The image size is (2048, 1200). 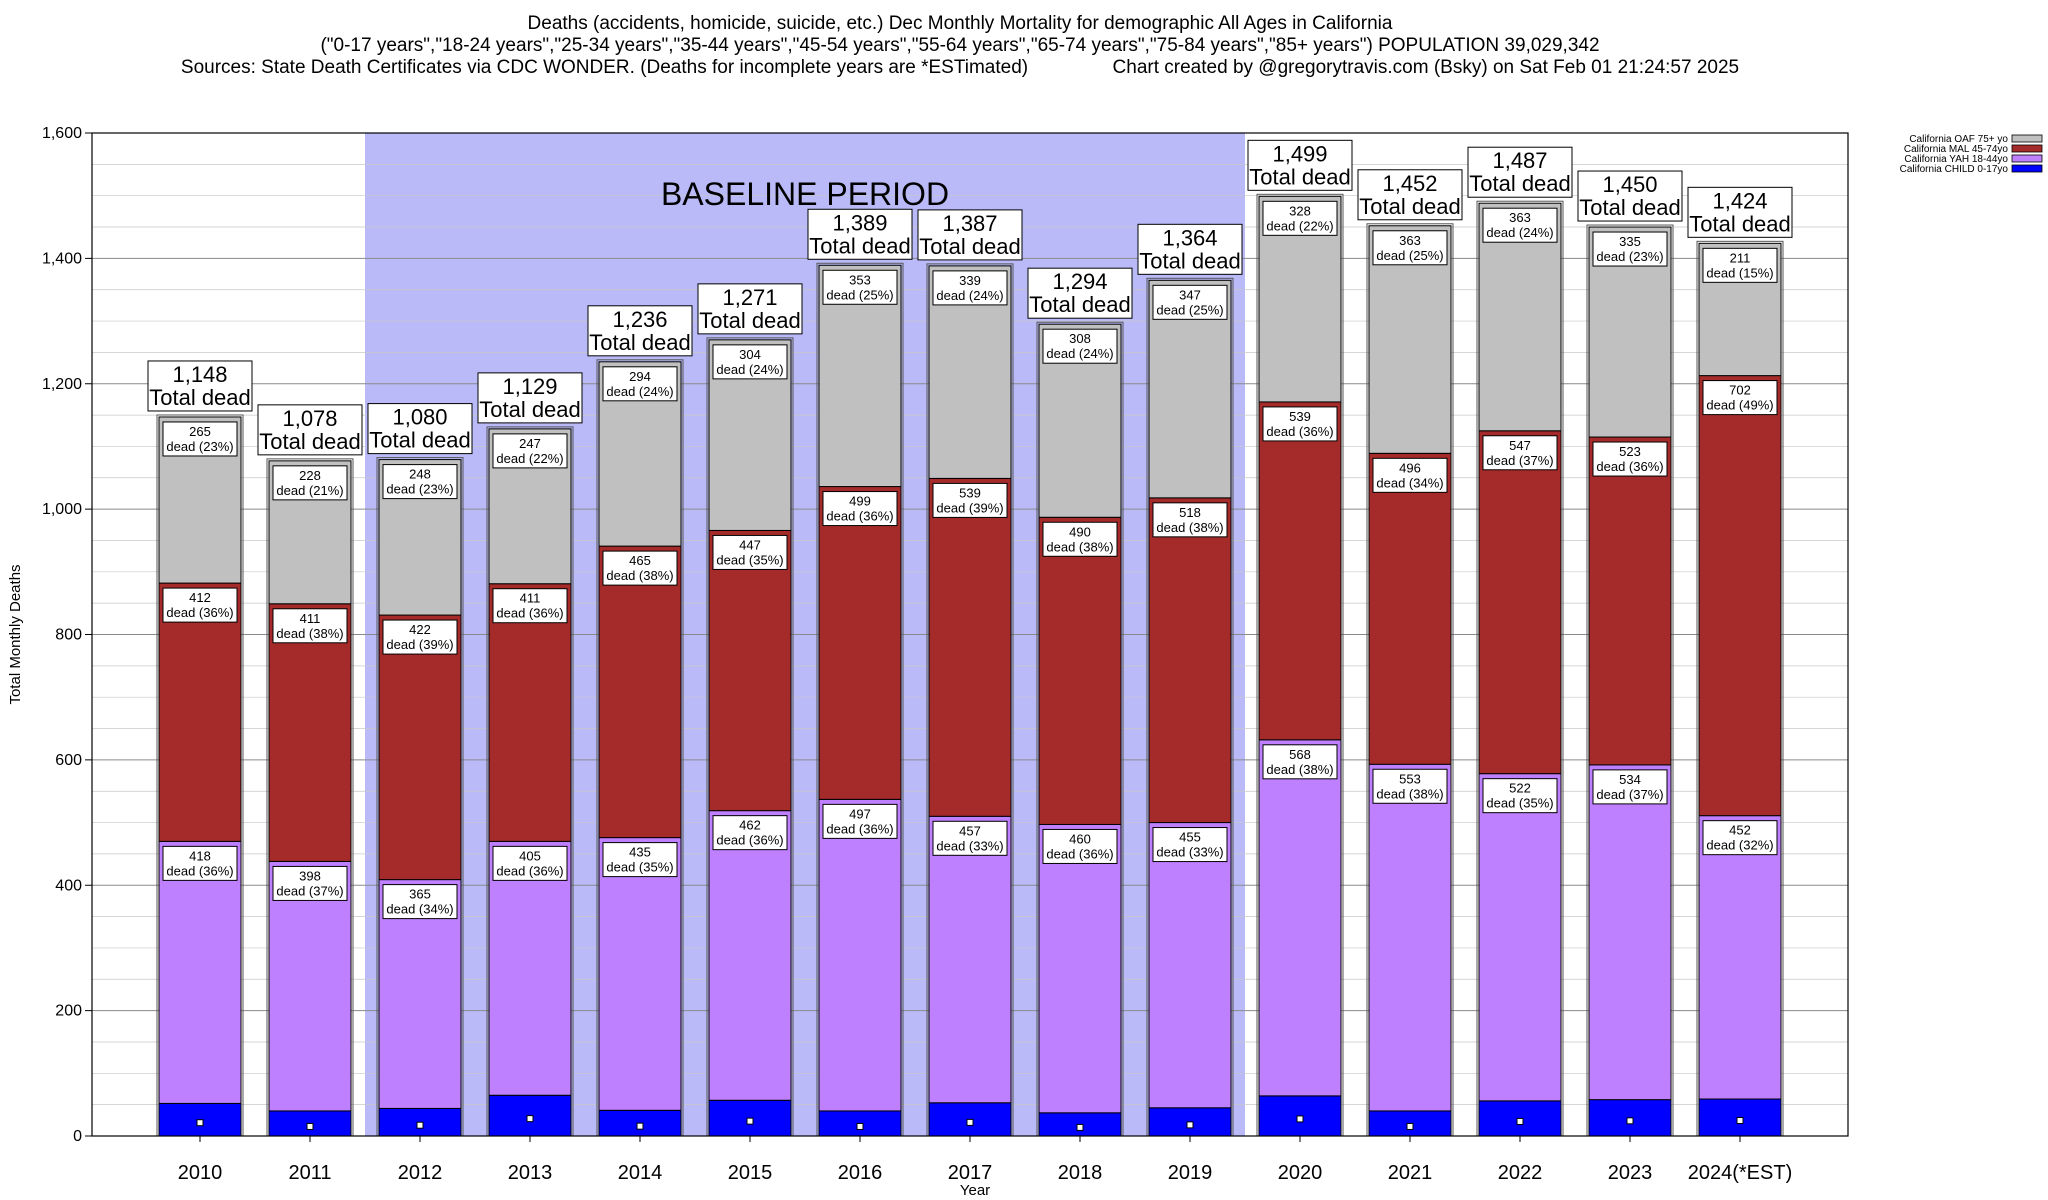 I want to click on x-tick-label: 2024(*EST), so click(x=1740, y=1173).